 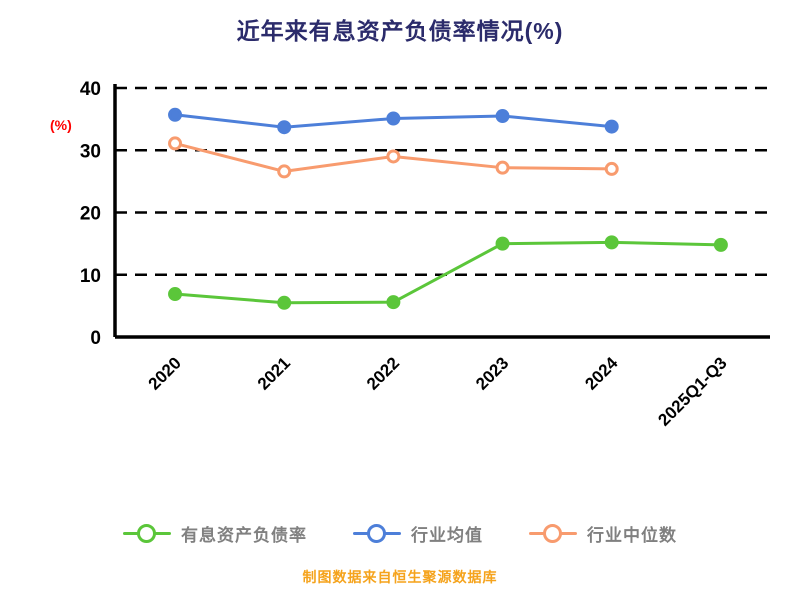 What do you see at coordinates (90, 276) in the screenshot?
I see `y-tick-label-10: 10` at bounding box center [90, 276].